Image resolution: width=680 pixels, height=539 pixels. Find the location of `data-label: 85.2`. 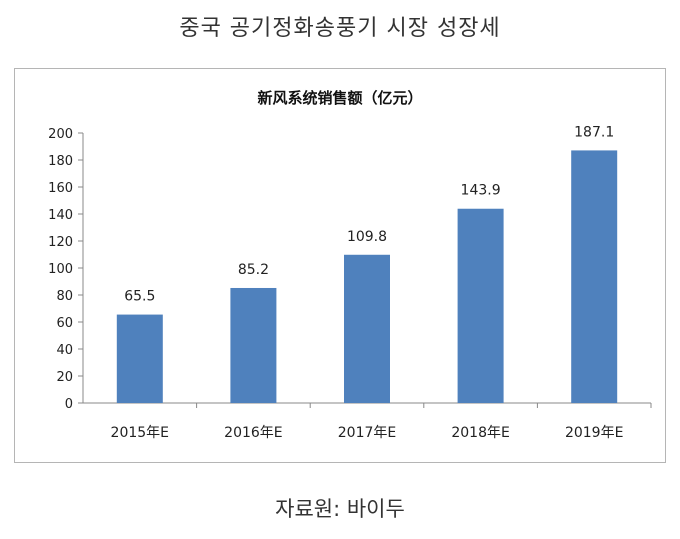

data-label: 85.2 is located at coordinates (253, 270).